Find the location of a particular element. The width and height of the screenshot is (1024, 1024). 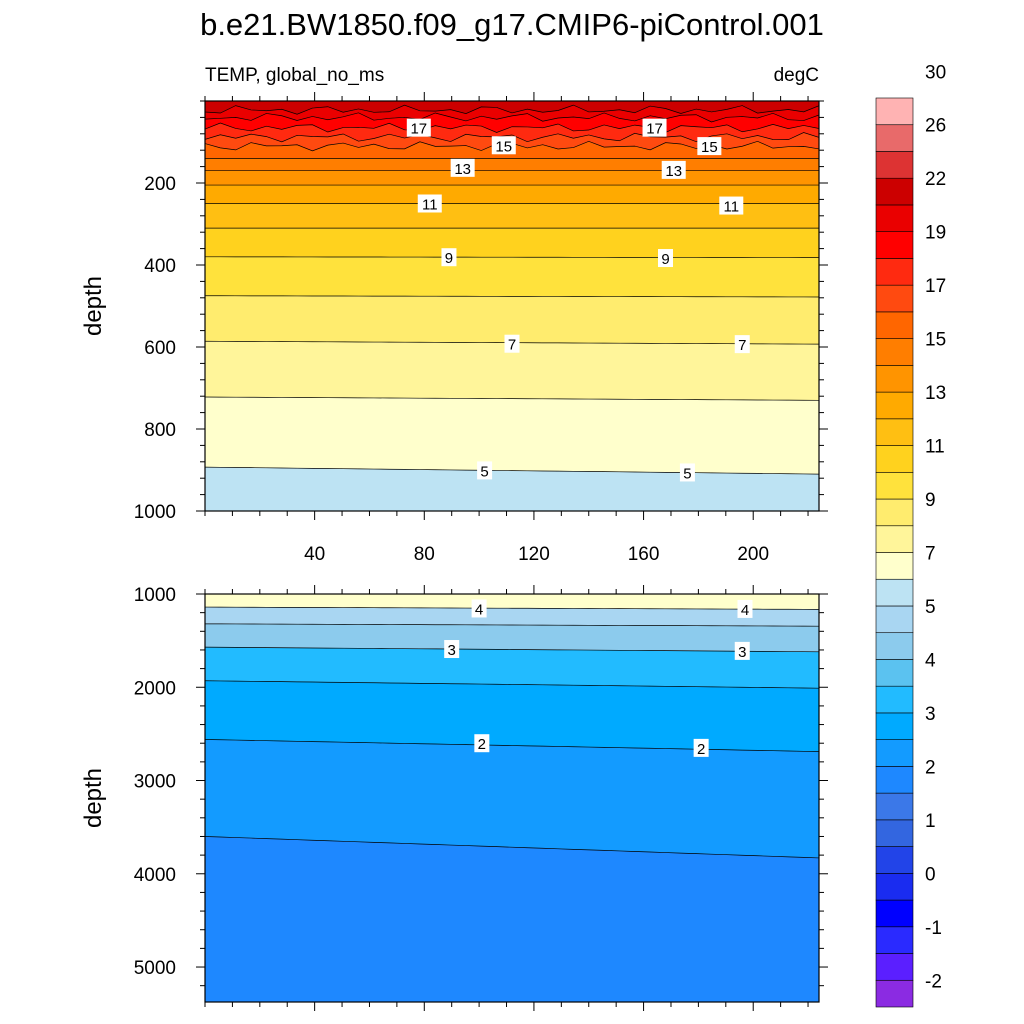

x-tick-label: 40 is located at coordinates (314, 554).